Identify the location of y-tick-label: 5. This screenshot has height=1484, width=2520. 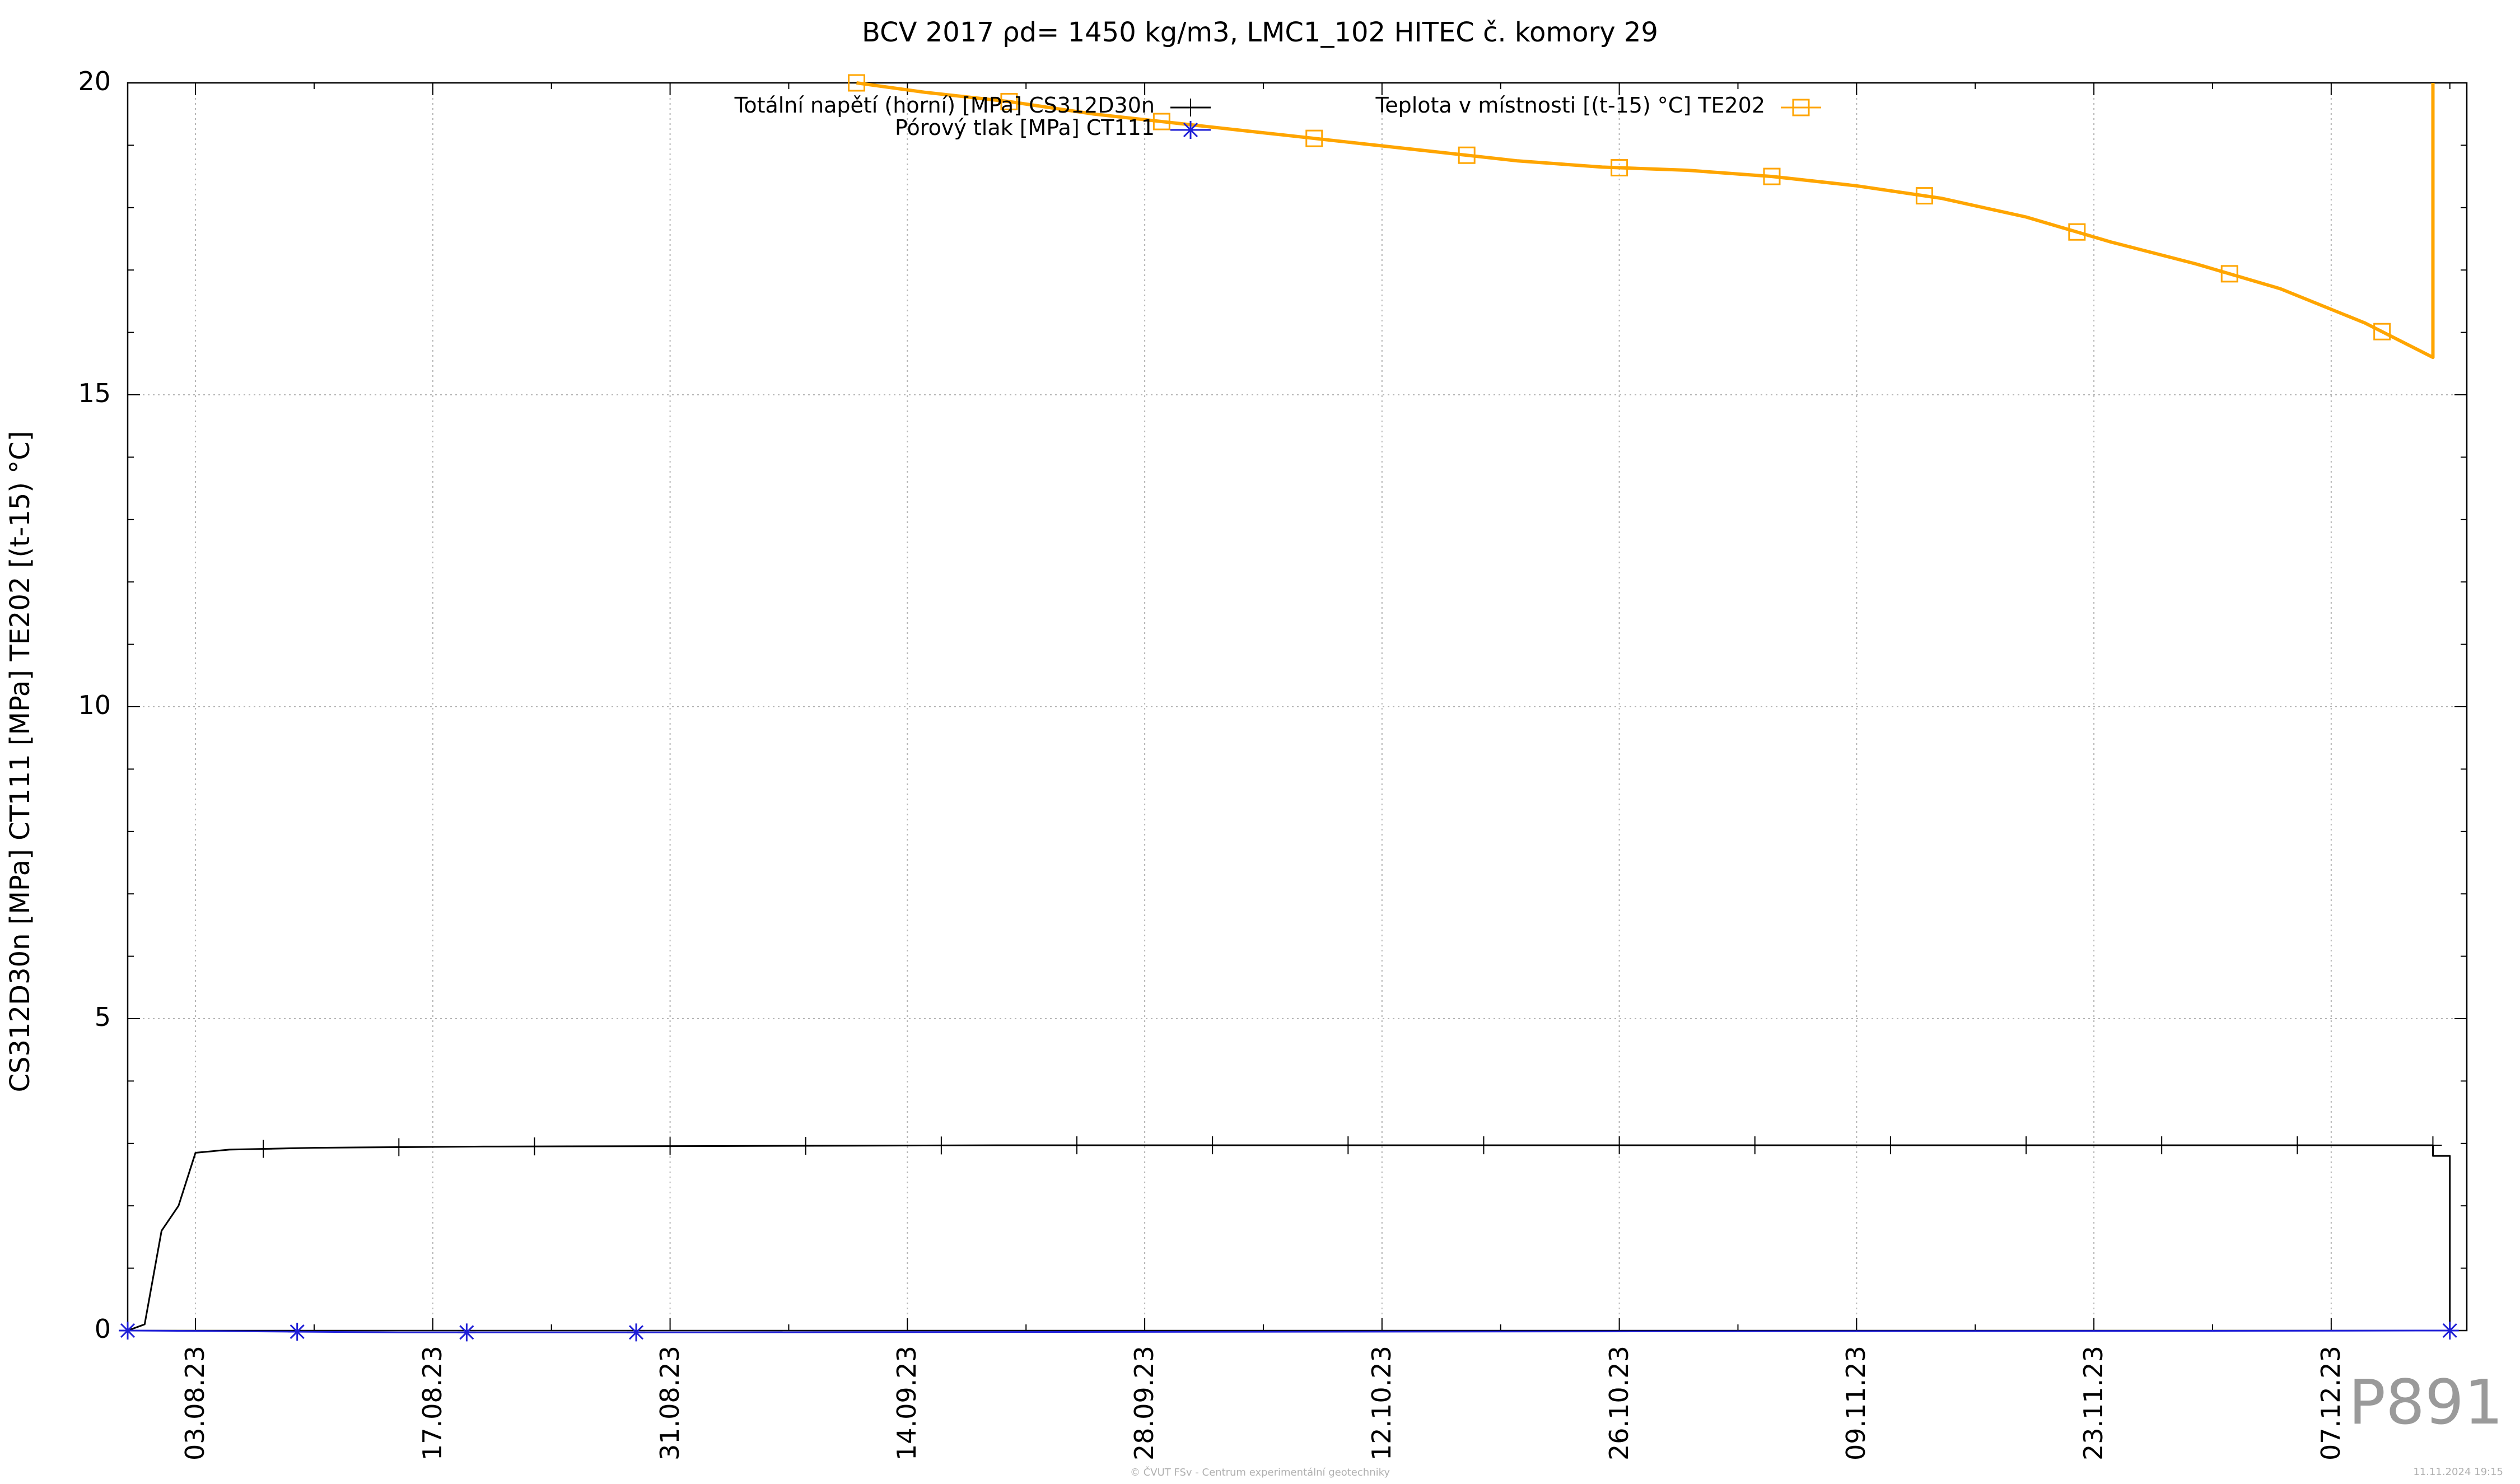
(103, 1017).